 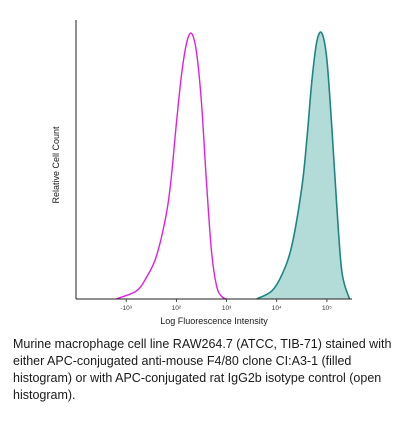 I want to click on filled-histogram-line, so click(x=303, y=165).